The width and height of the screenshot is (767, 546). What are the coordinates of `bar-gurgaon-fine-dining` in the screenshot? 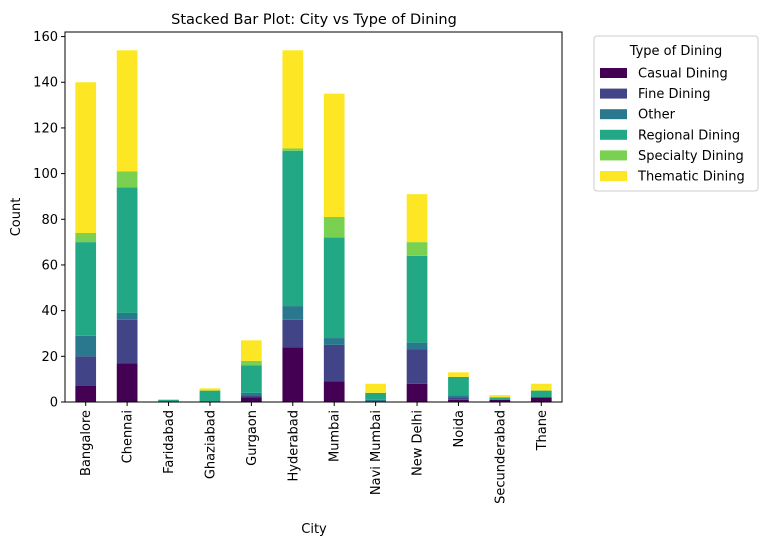 It's located at (251, 396).